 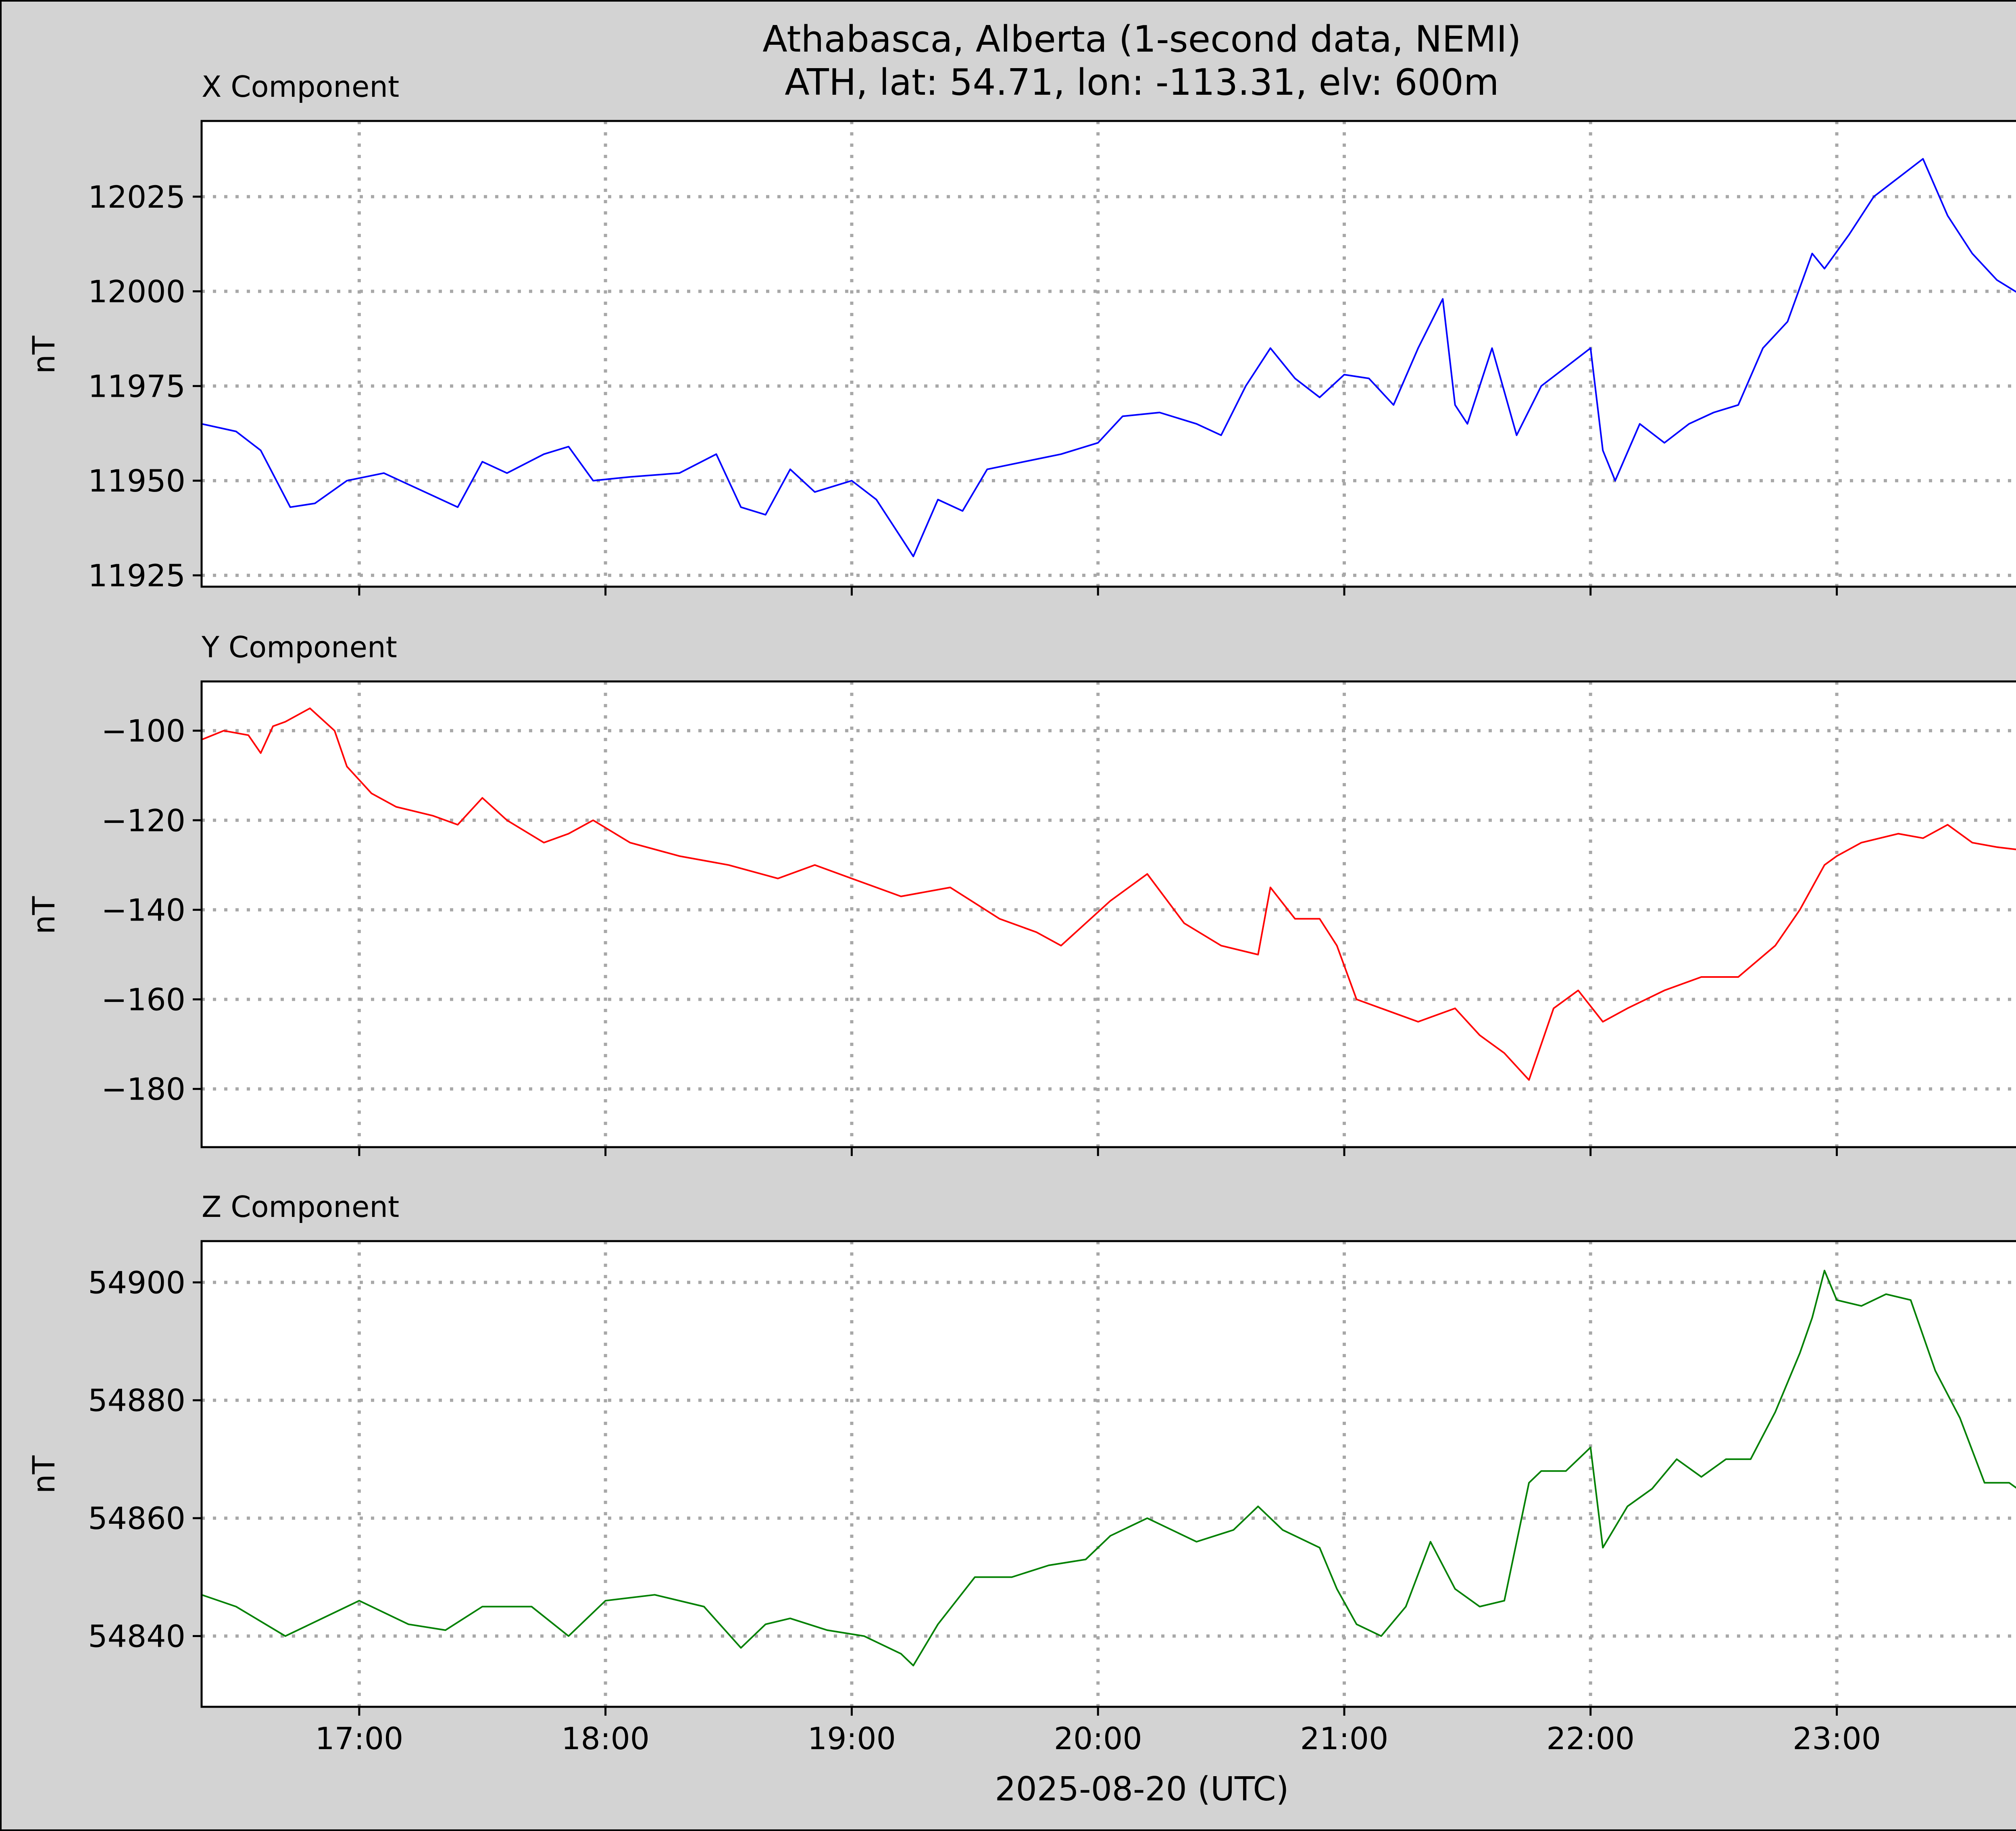 What do you see at coordinates (136, 576) in the screenshot?
I see `x-ytick-label-0: 11925` at bounding box center [136, 576].